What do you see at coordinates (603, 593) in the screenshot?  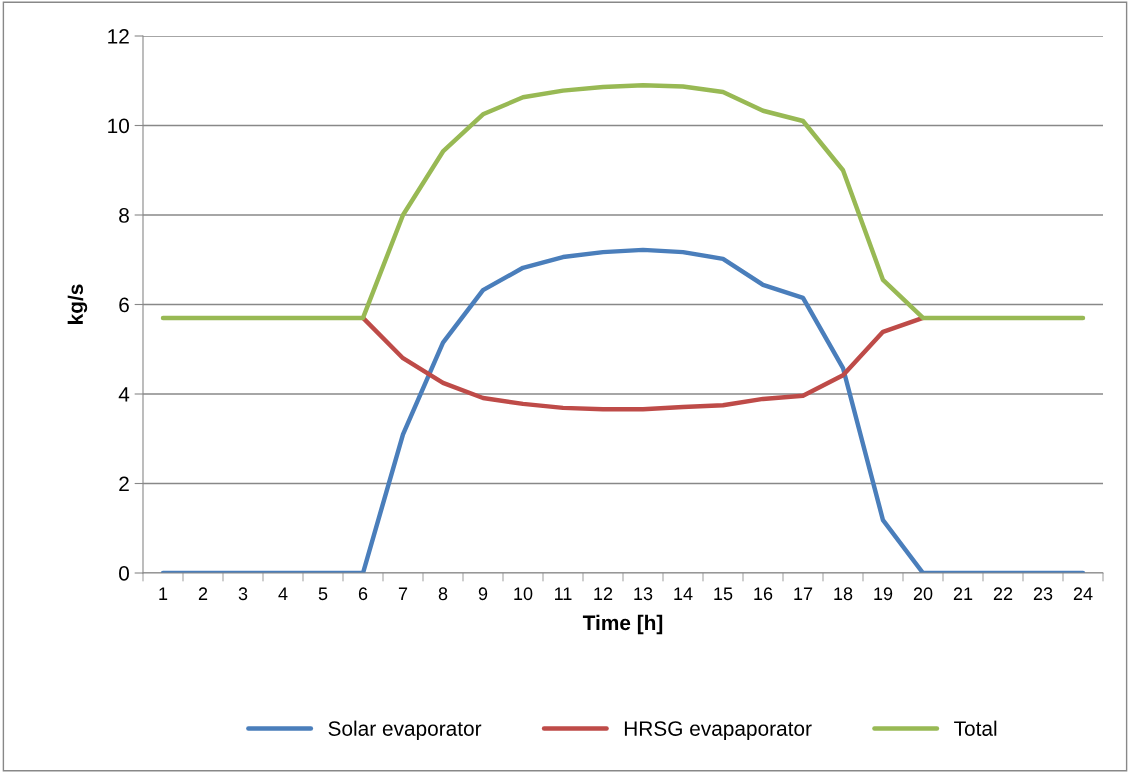 I see `x-tick-label: 12` at bounding box center [603, 593].